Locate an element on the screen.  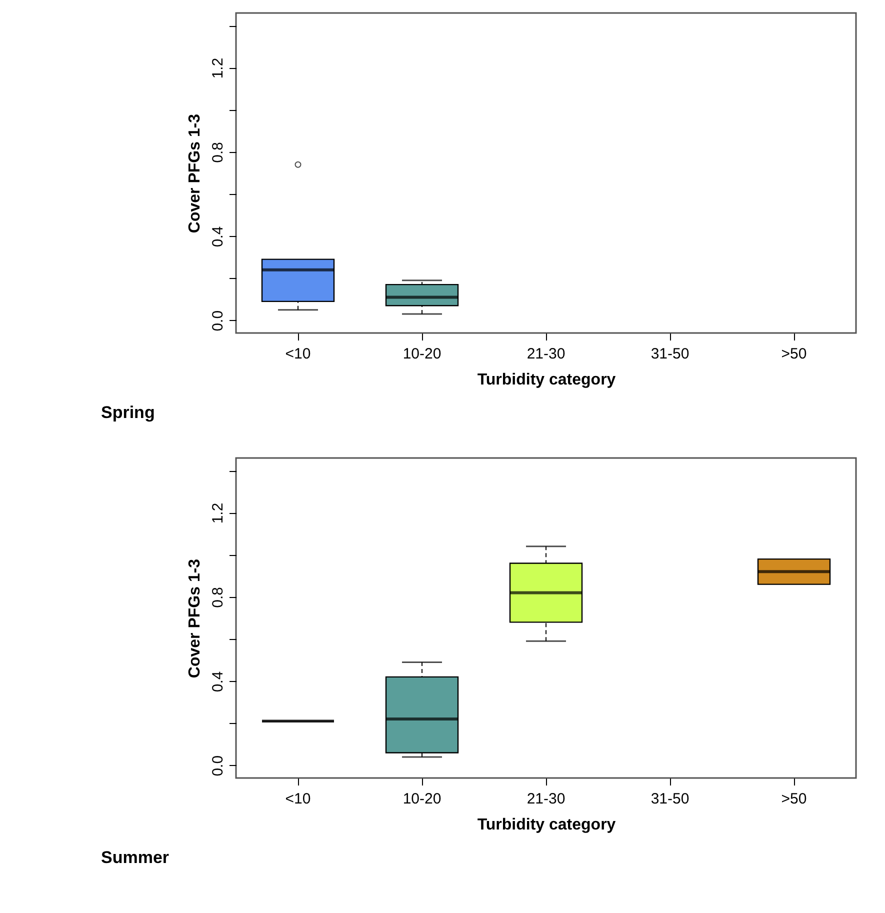
text: Spring is located at coordinates (128, 412).